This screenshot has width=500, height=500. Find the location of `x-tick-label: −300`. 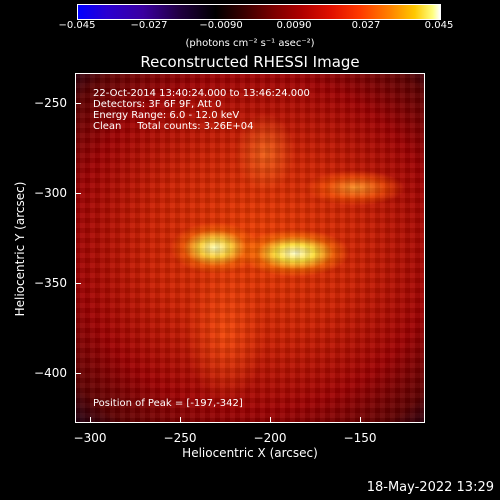

x-tick-label: −300 is located at coordinates (90, 438).